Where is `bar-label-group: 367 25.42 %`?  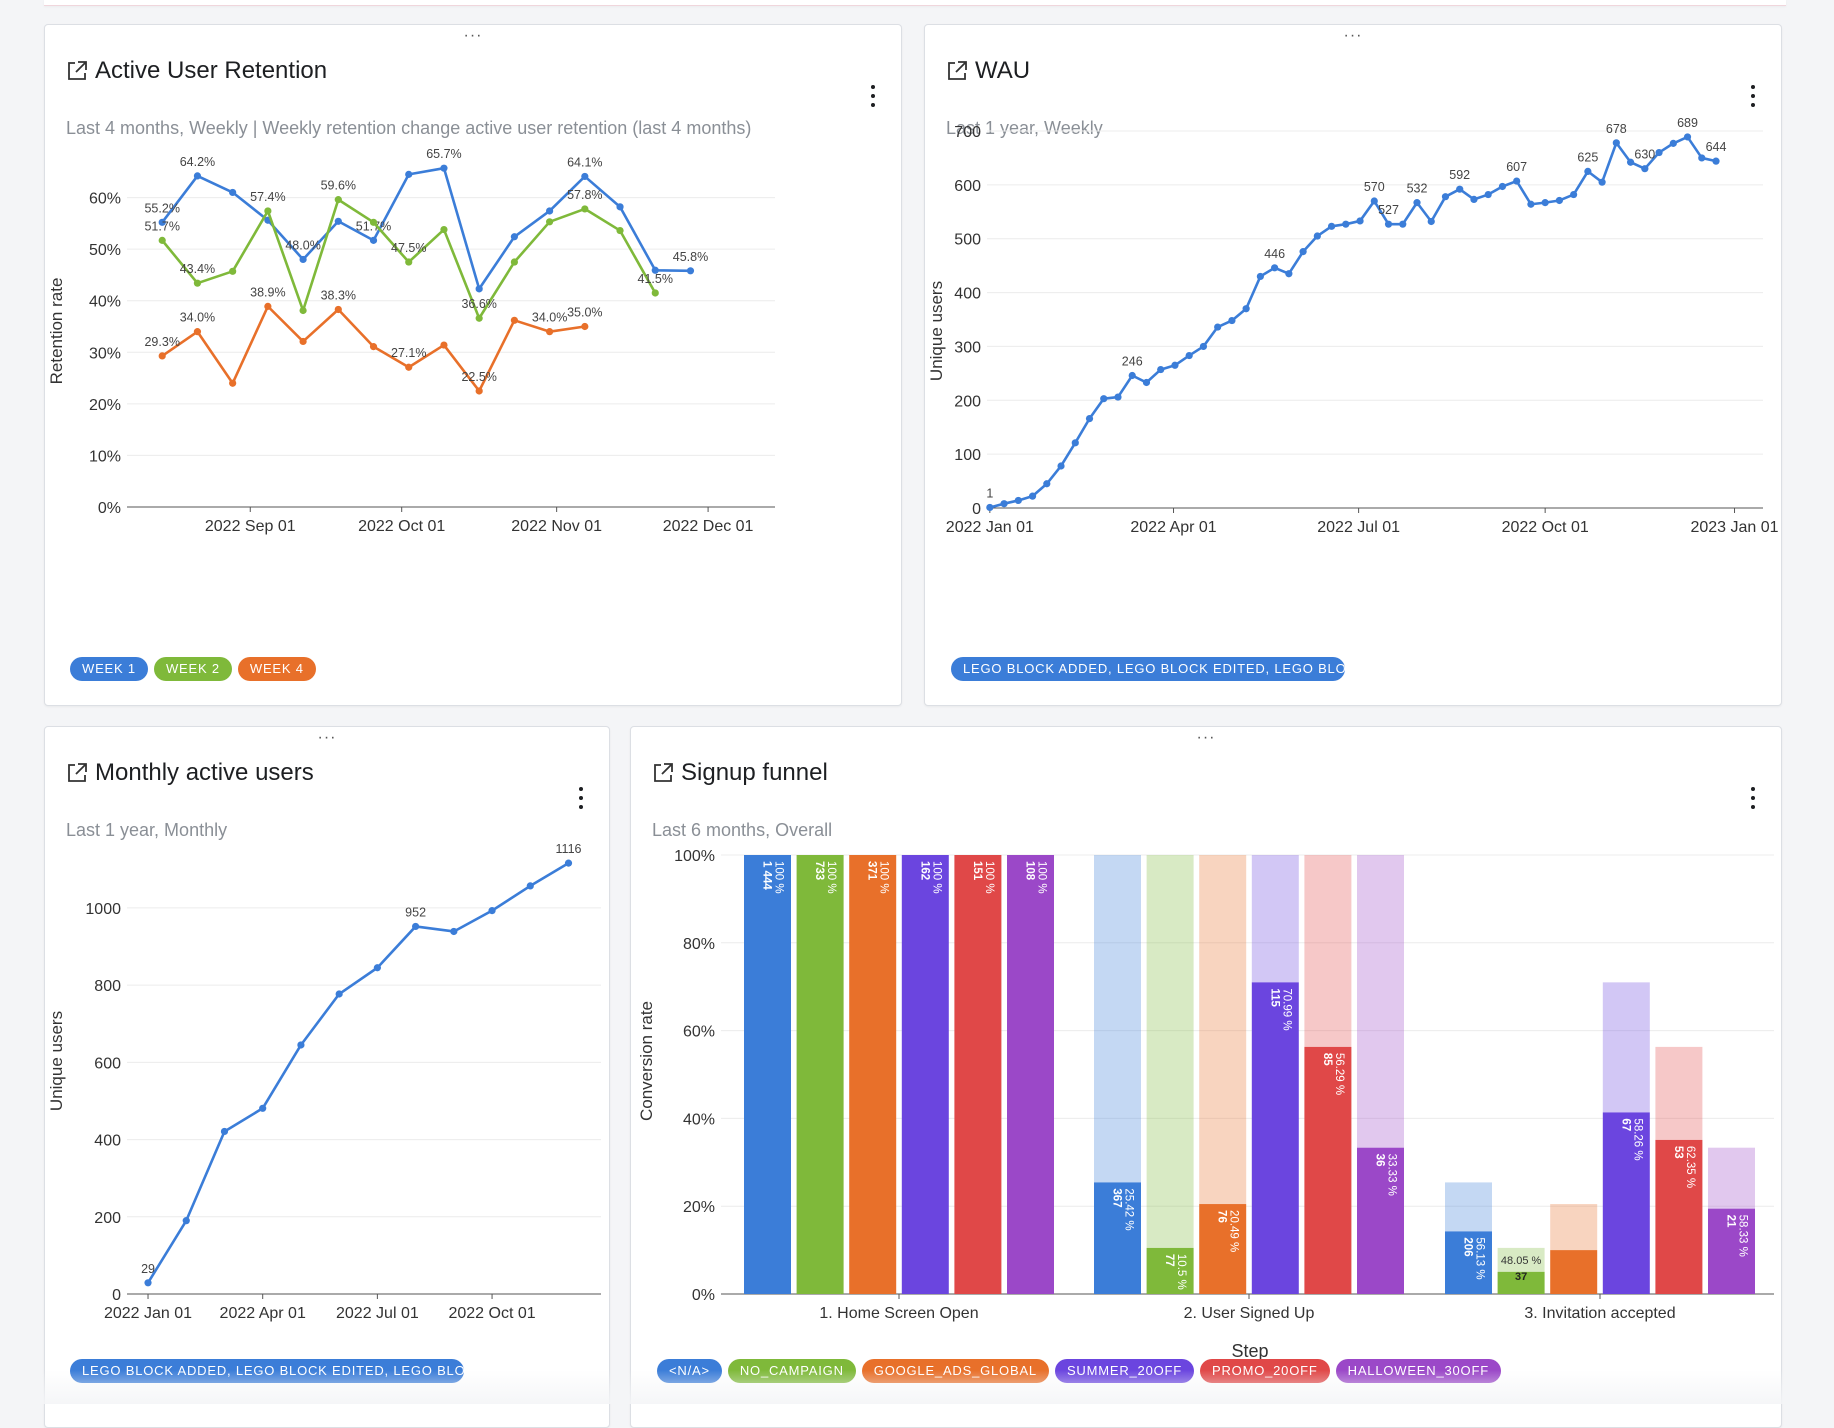 bar-label-group: 367 25.42 % is located at coordinates (1123, 1209).